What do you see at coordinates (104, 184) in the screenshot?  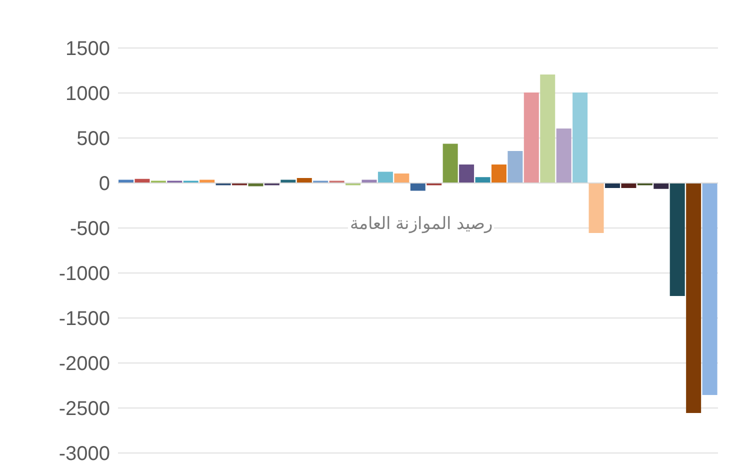 I see `y-tick-label: 0` at bounding box center [104, 184].